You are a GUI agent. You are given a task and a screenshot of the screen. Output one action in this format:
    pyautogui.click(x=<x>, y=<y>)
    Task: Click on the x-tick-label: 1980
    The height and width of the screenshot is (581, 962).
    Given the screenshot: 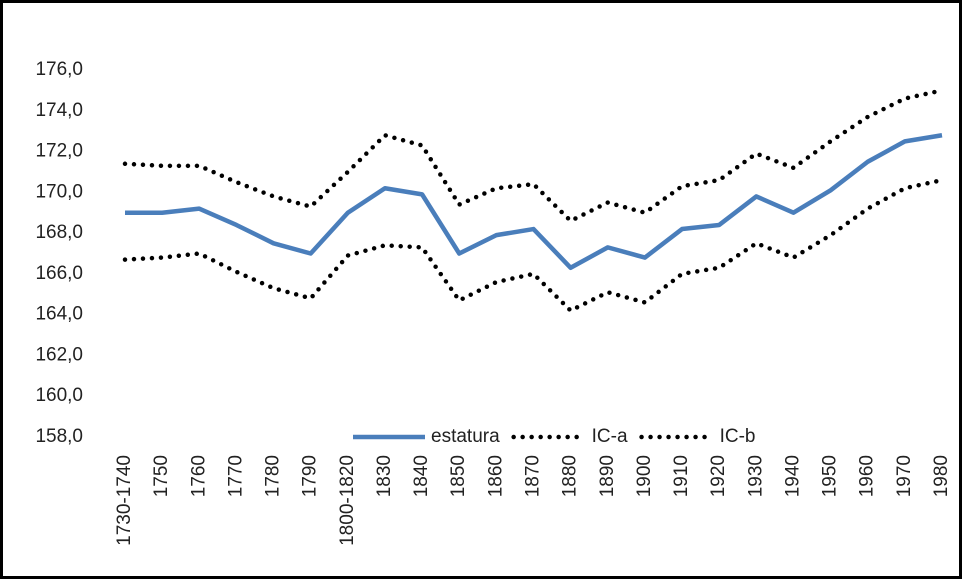 What is the action you would take?
    pyautogui.click(x=941, y=476)
    